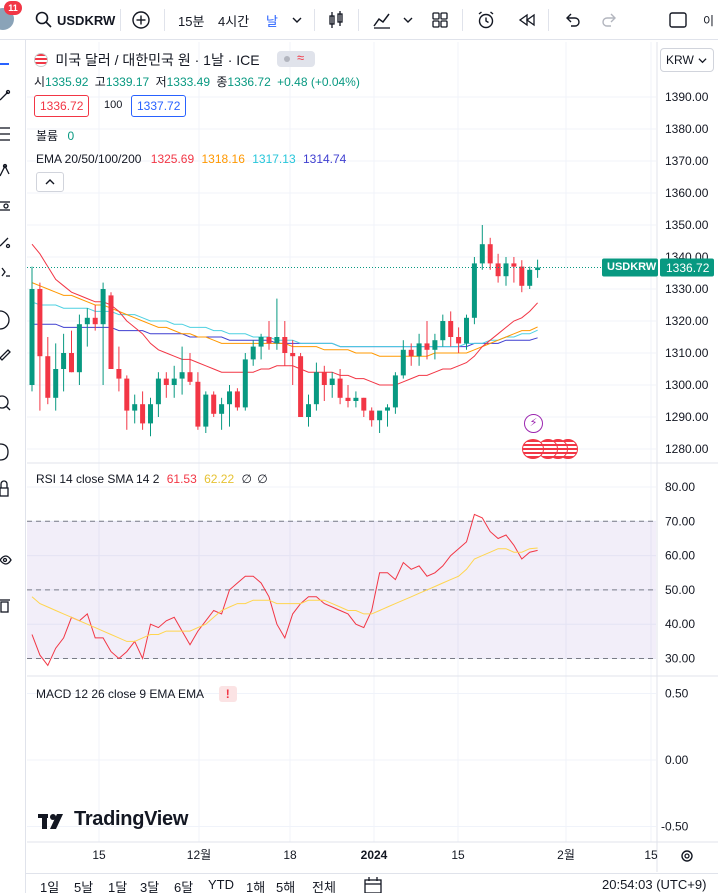 The height and width of the screenshot is (893, 718). I want to click on range-button-5: YTD, so click(221, 884).